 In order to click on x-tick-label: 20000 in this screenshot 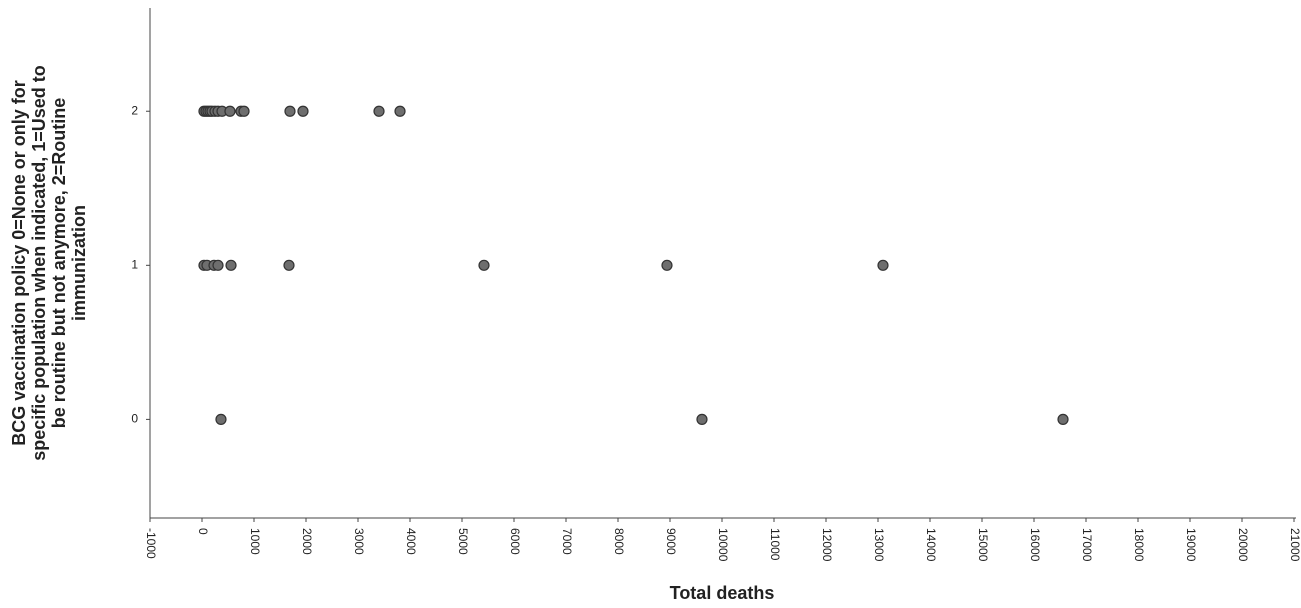, I will do `click(1243, 545)`.